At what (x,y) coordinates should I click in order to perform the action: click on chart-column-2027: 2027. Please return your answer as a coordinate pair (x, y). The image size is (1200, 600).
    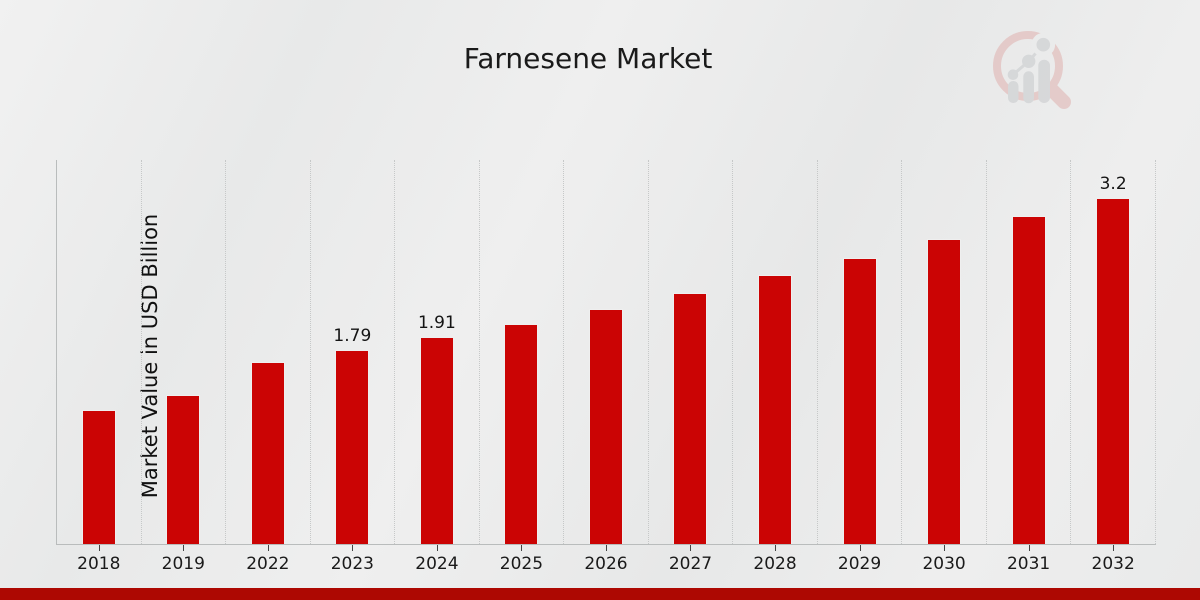
    Looking at the image, I should click on (691, 367).